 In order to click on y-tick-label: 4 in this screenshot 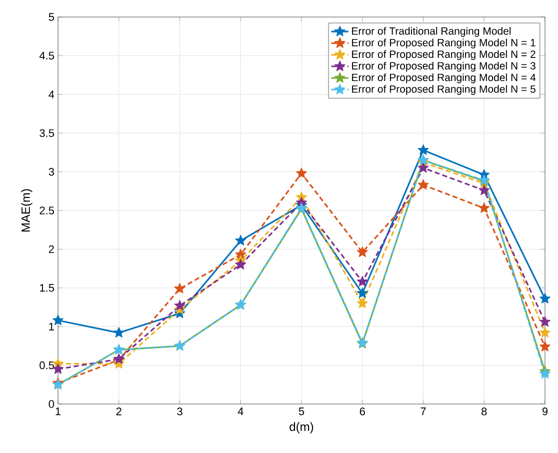, I will do `click(51, 94)`.